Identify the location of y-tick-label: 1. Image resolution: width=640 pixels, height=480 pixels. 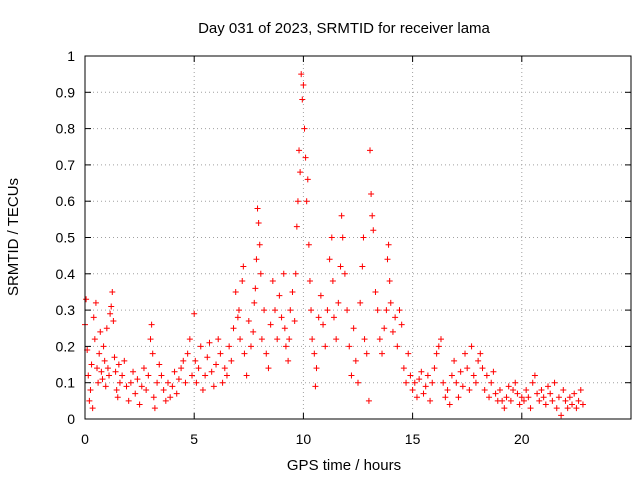
(71, 56).